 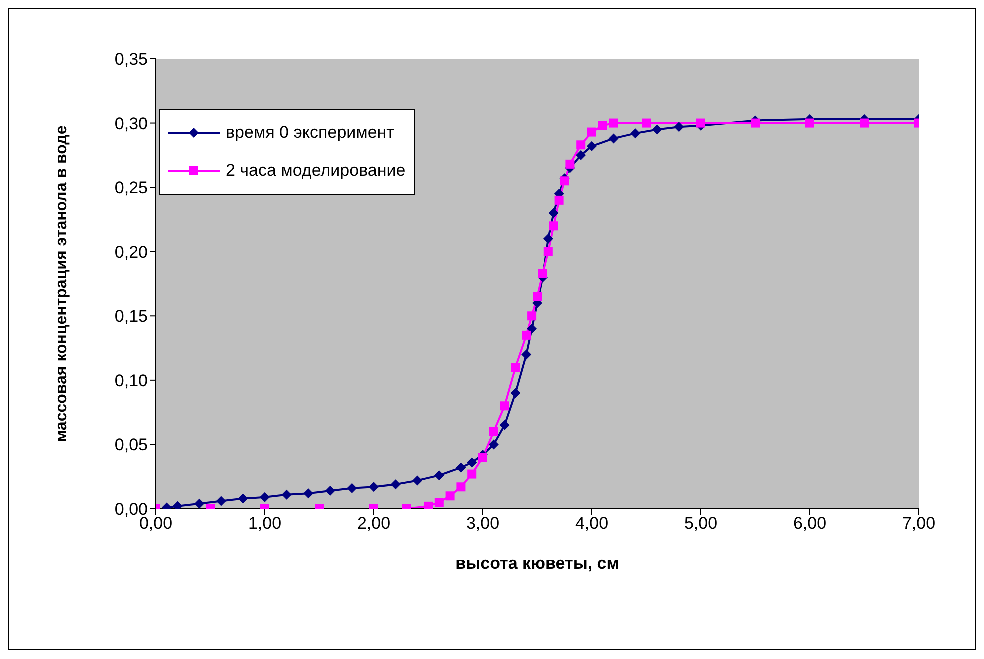 I want to click on x-tick-label: 1,00, so click(x=265, y=524).